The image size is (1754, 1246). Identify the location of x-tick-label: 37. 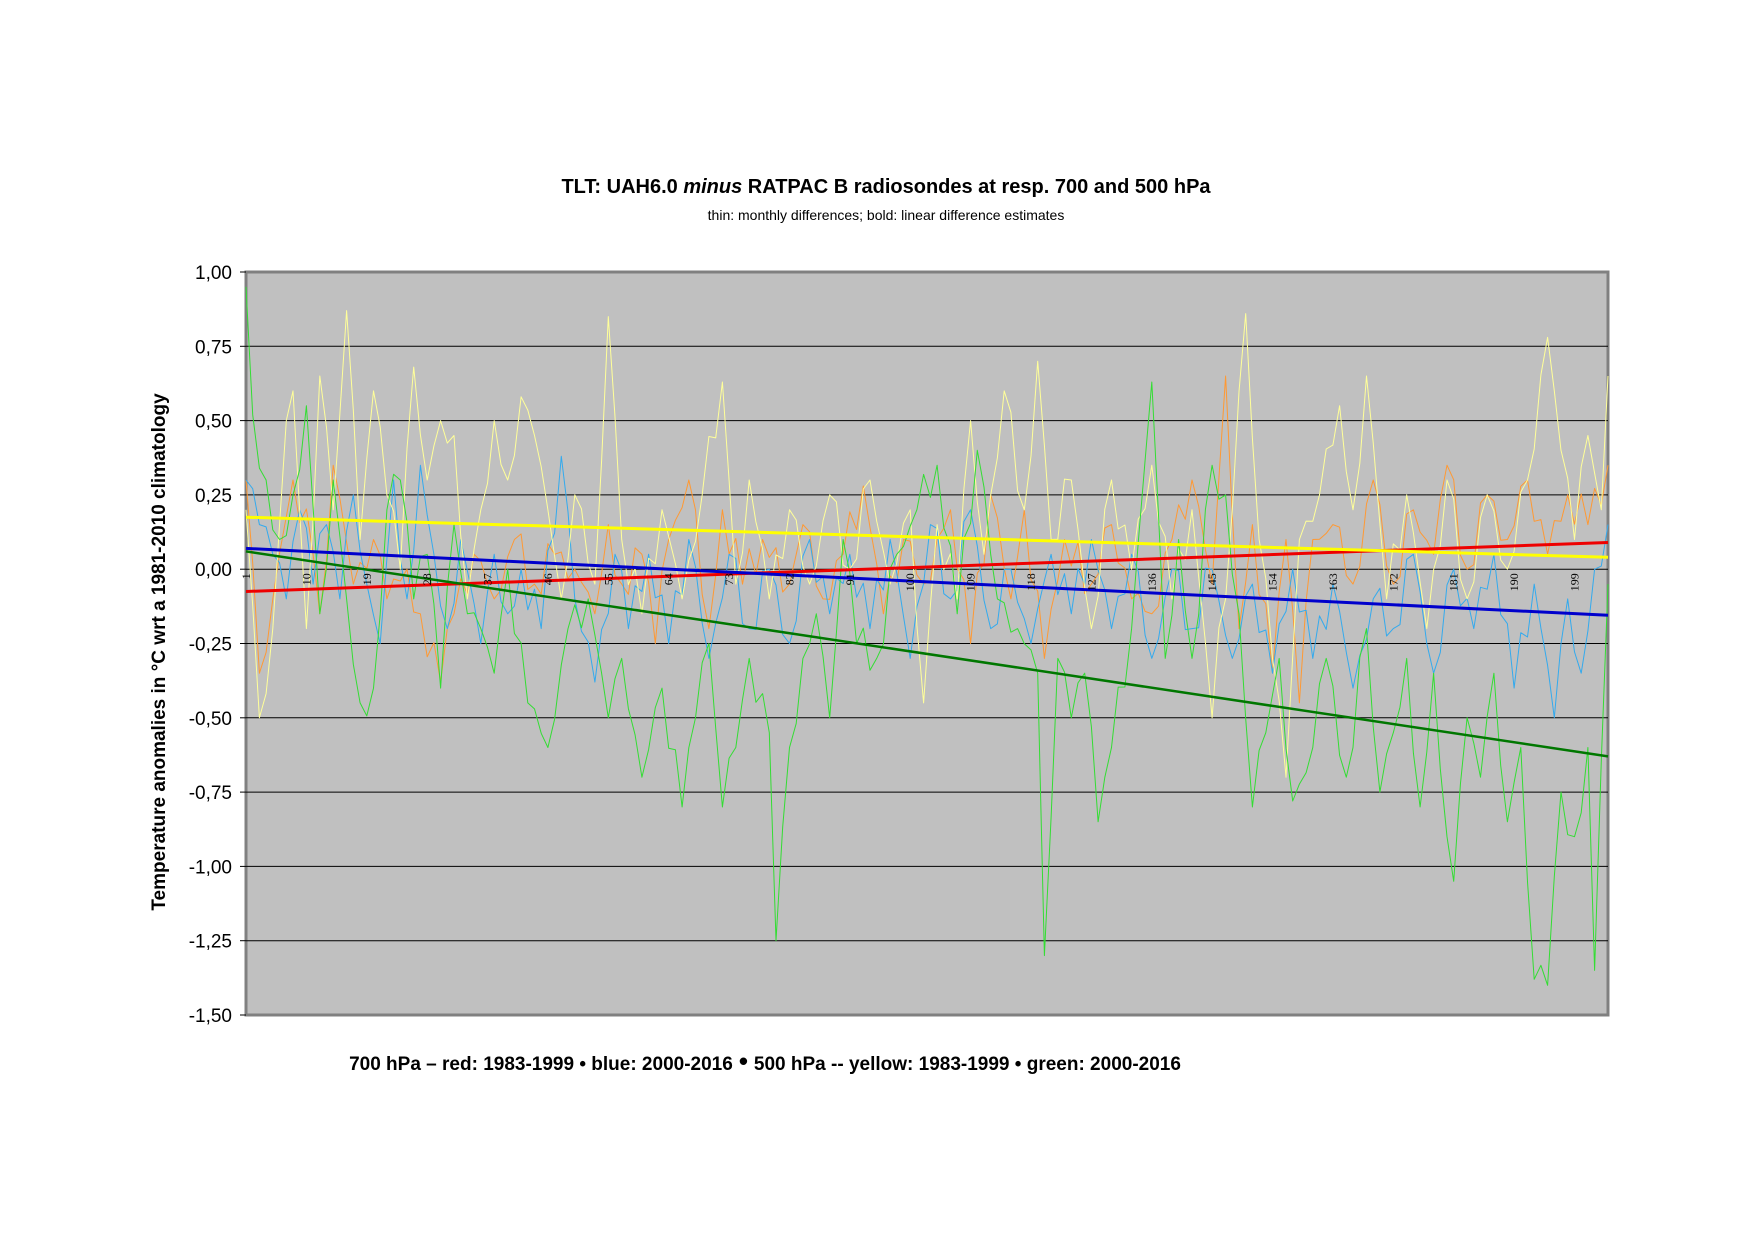
(488, 579).